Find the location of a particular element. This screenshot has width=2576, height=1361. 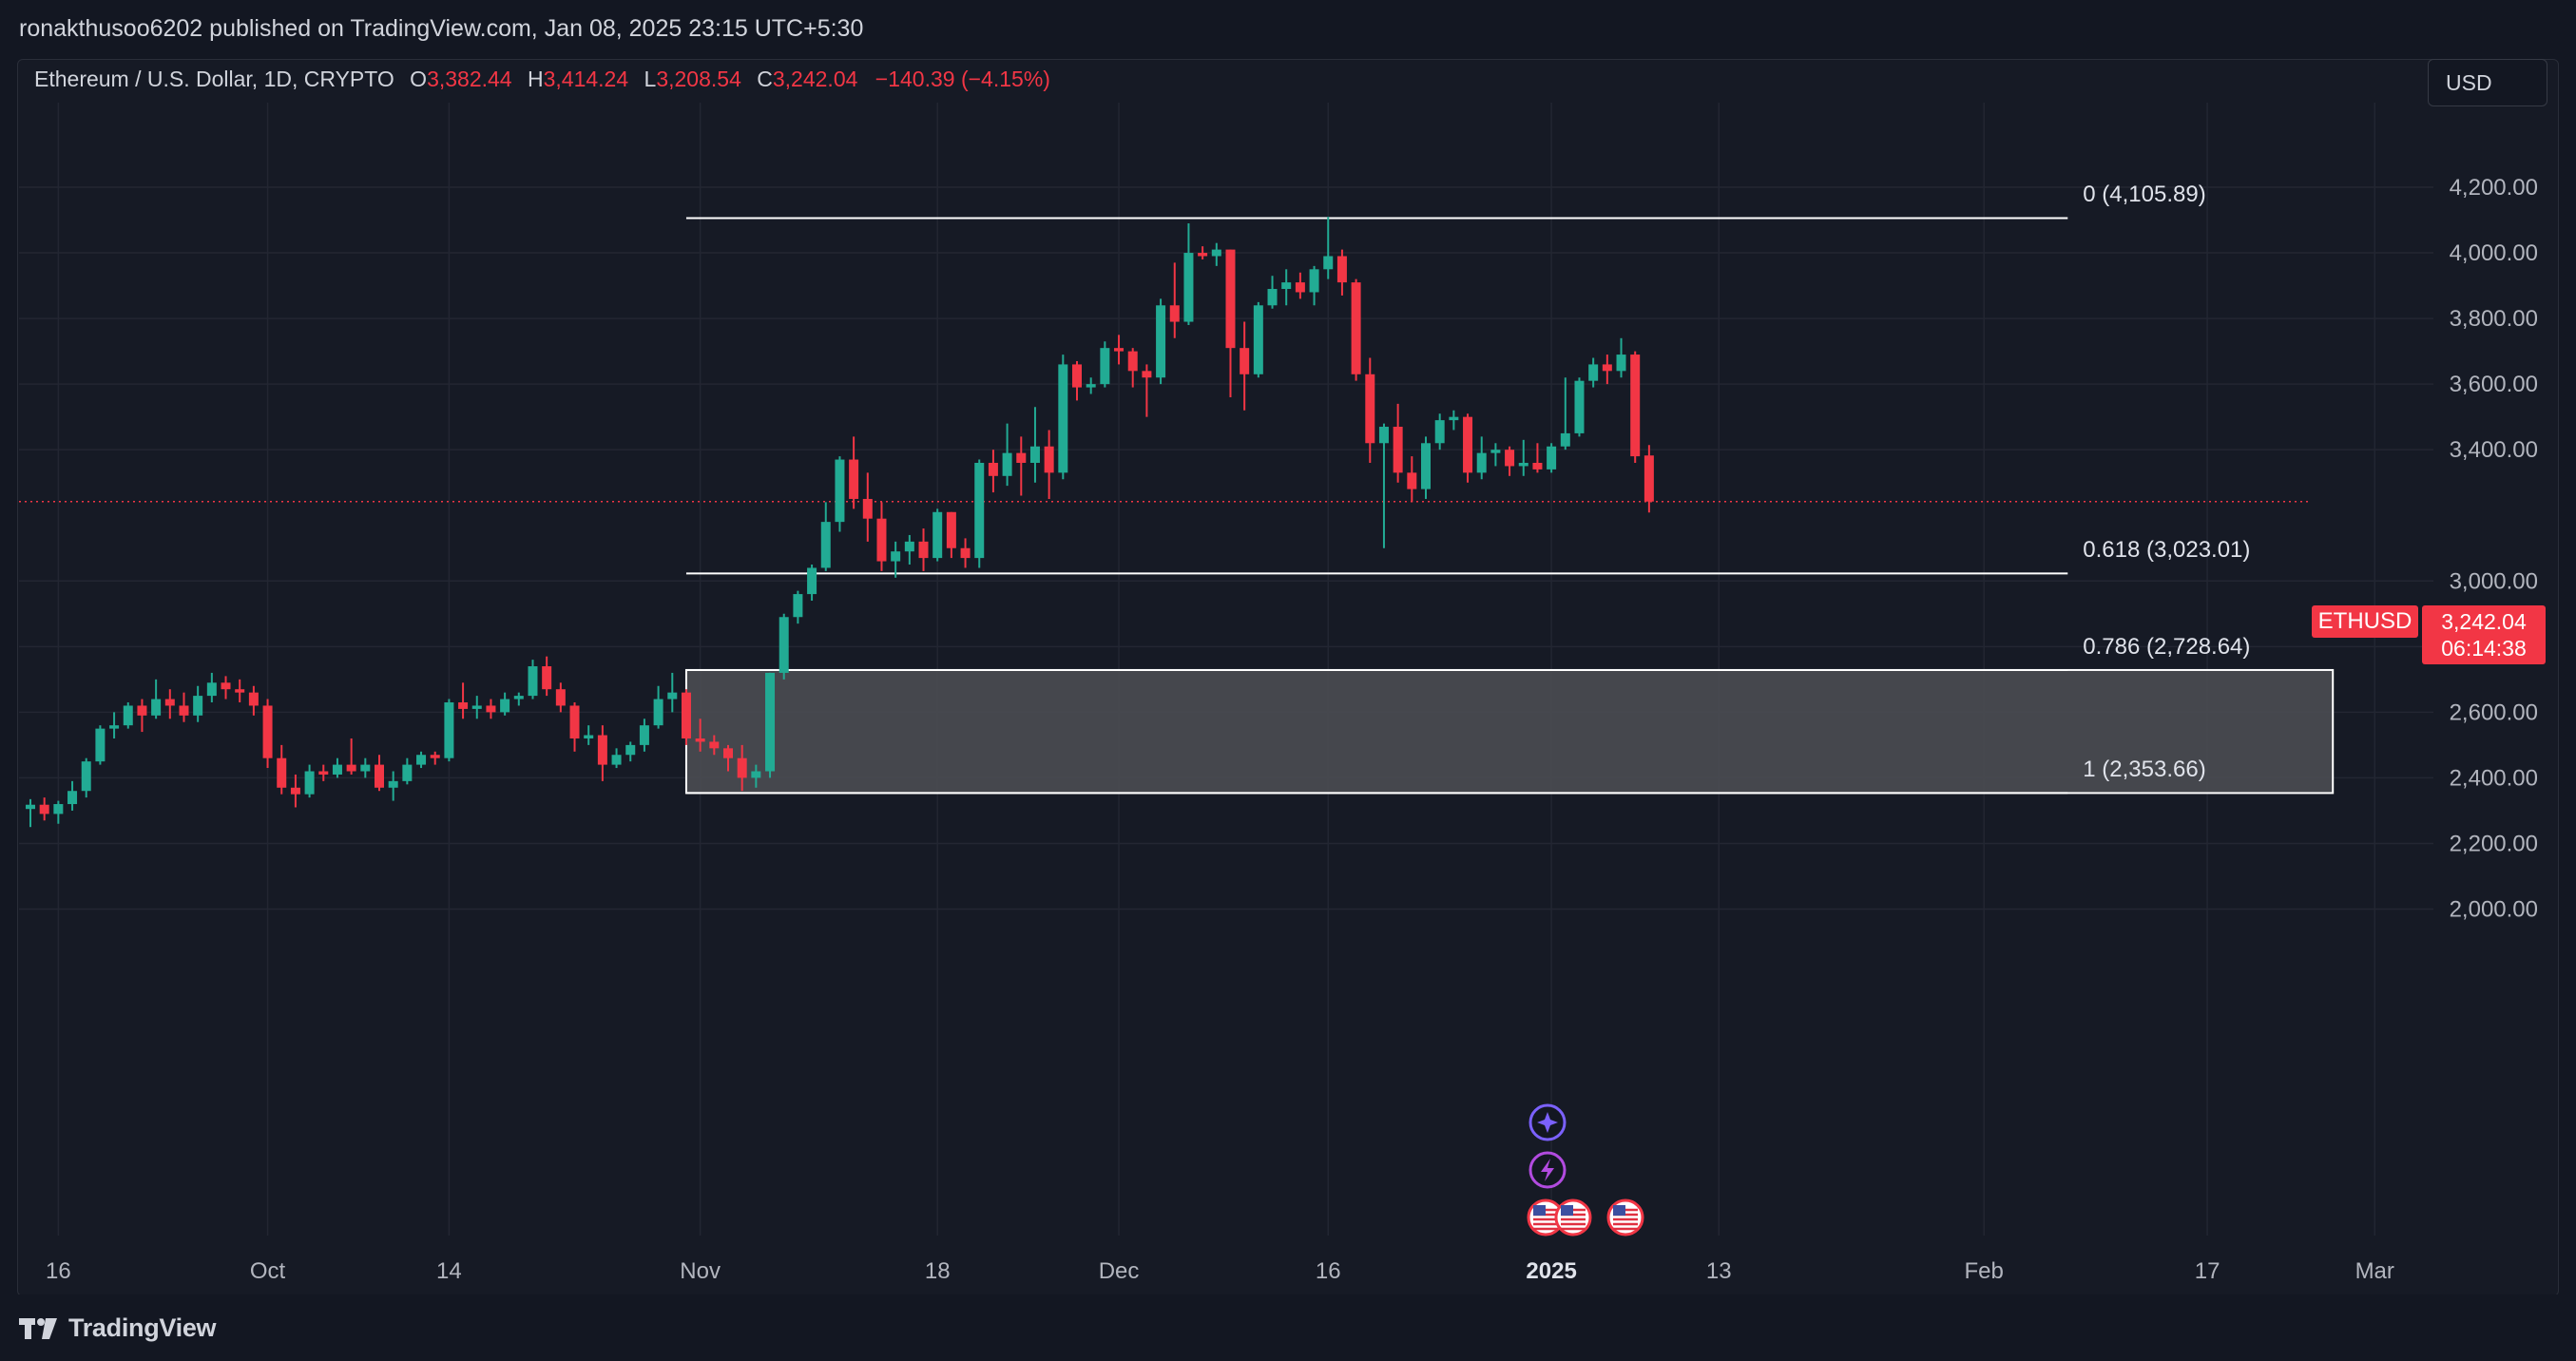

high-label: H is located at coordinates (535, 79).